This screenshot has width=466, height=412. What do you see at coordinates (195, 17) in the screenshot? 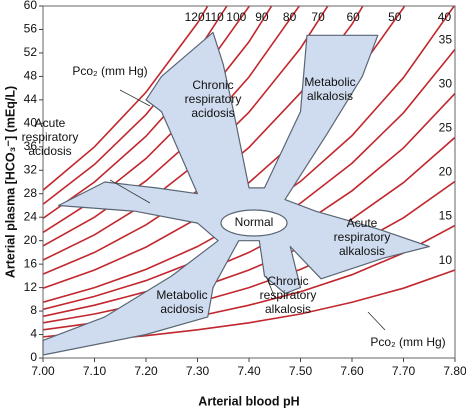
I see `isopleth-label: 120` at bounding box center [195, 17].